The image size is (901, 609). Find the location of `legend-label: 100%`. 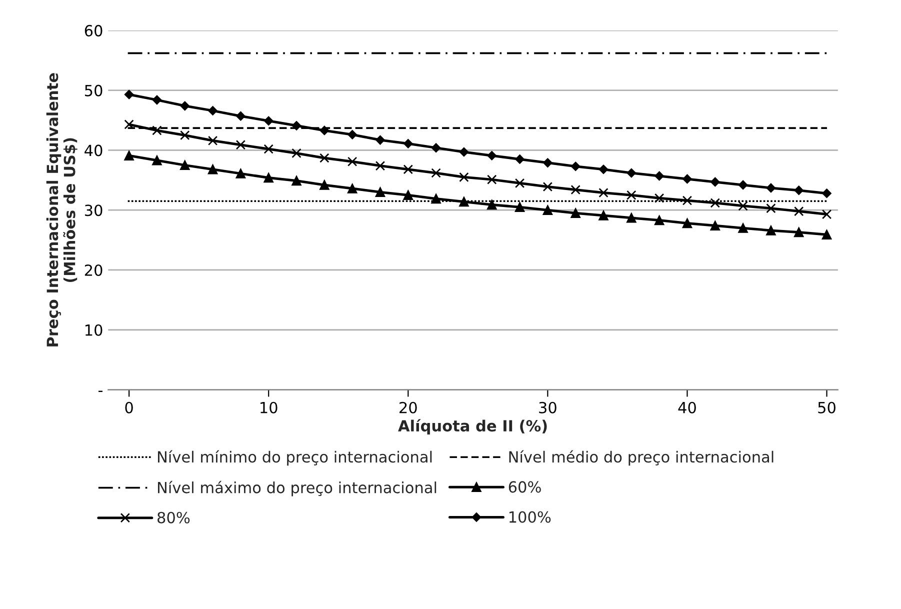

legend-label: 100% is located at coordinates (530, 517).